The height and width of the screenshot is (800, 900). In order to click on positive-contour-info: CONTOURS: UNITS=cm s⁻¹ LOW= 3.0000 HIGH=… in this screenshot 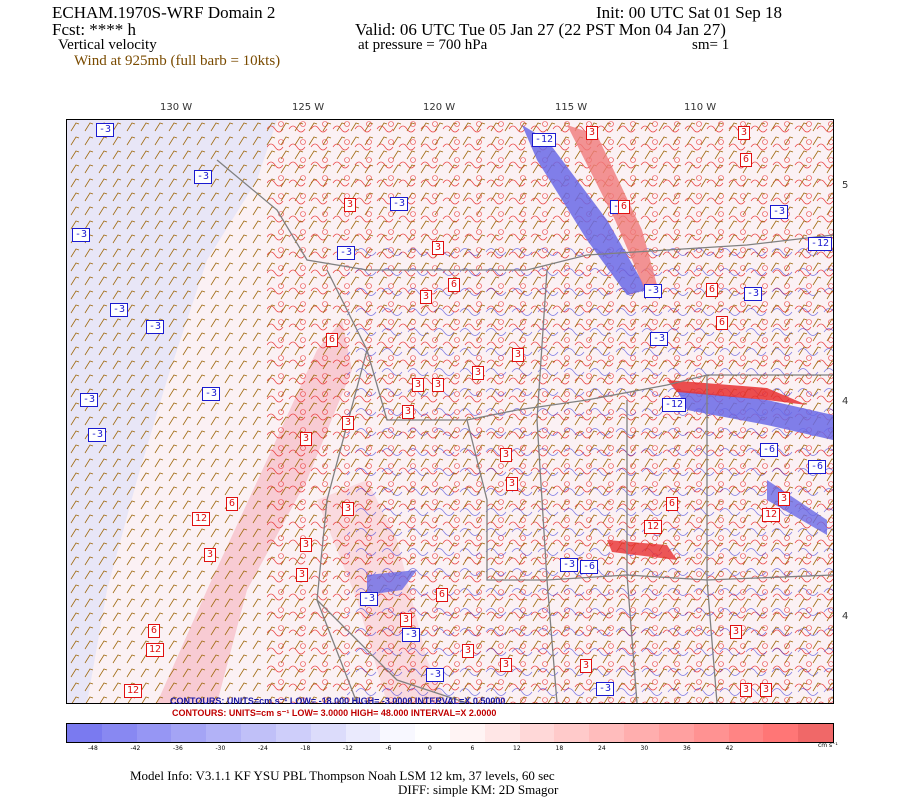, I will do `click(334, 713)`.